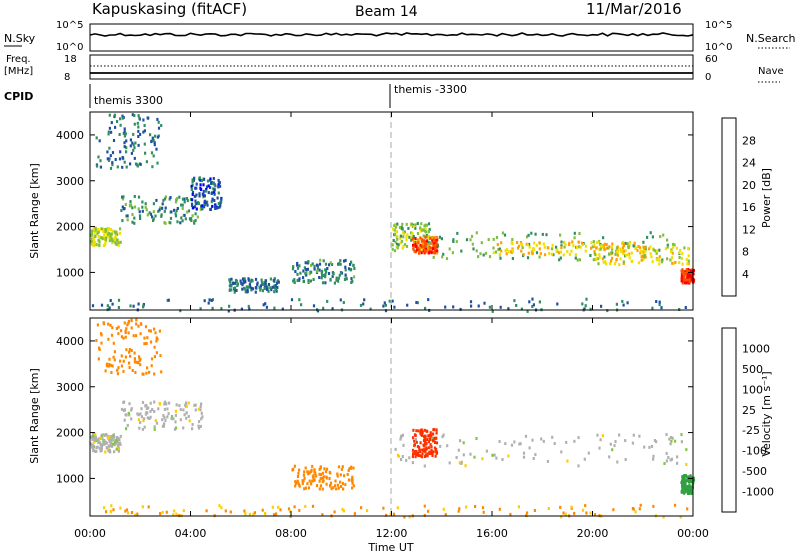 This screenshot has height=554, width=800. What do you see at coordinates (128, 100) in the screenshot?
I see `cpid-entry-0: themis 3300` at bounding box center [128, 100].